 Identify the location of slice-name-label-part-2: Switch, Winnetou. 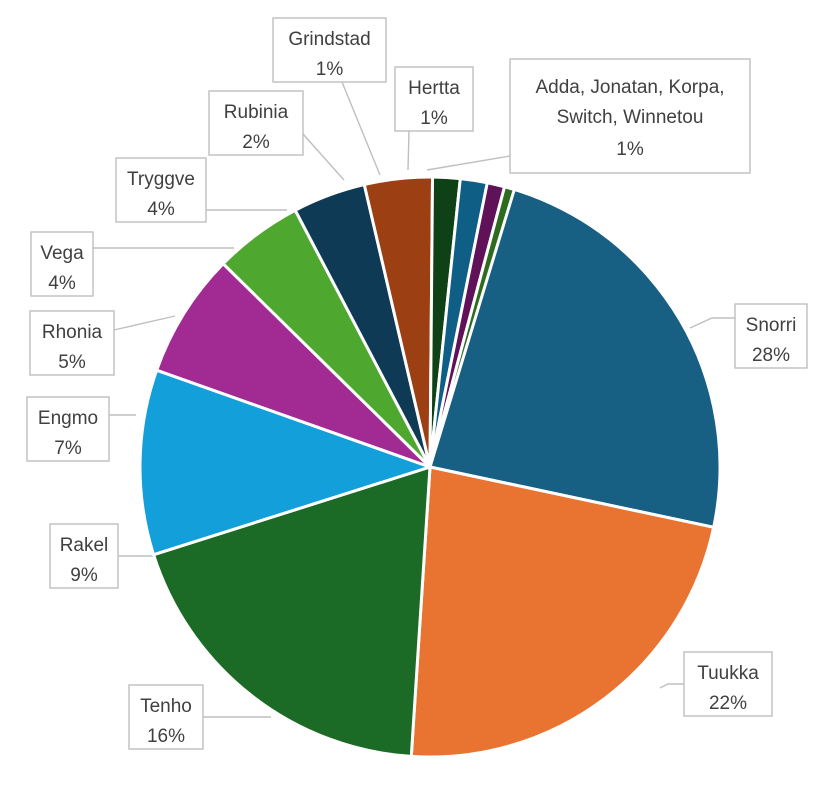
(630, 117).